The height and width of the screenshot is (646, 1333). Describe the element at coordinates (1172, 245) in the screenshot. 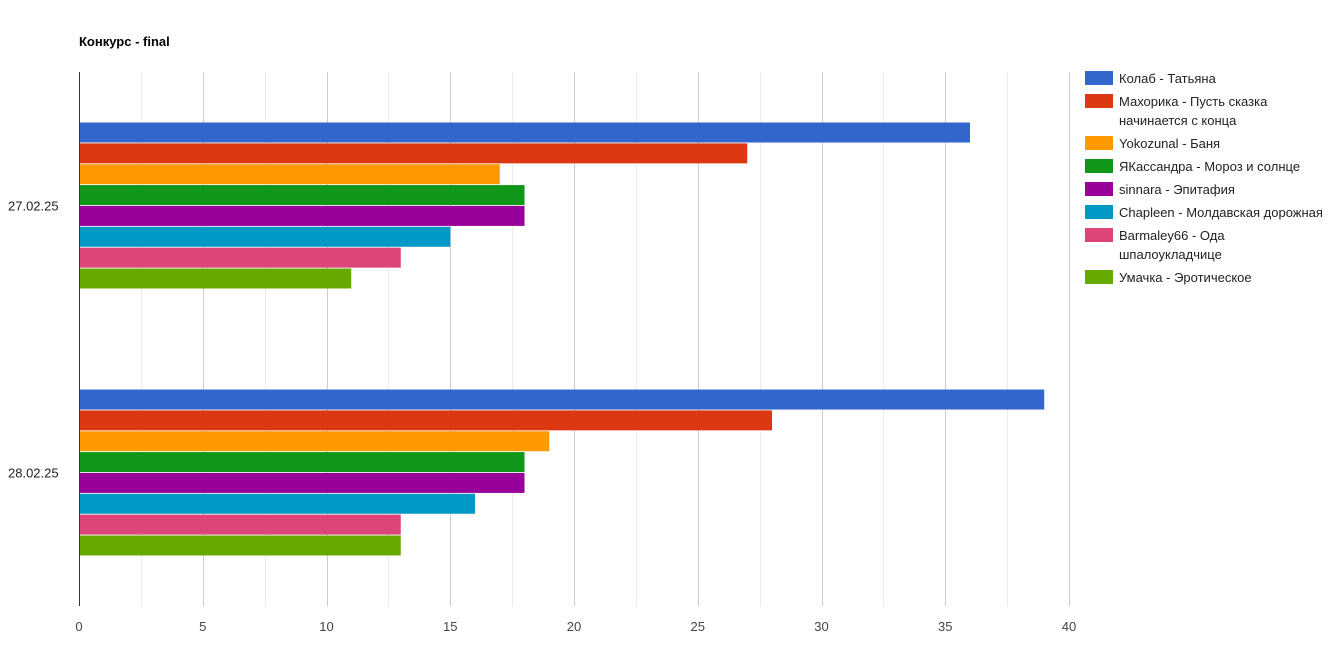

I see `legend-item-label: Barmaley66 - Ода шпалоукладчице` at that location.